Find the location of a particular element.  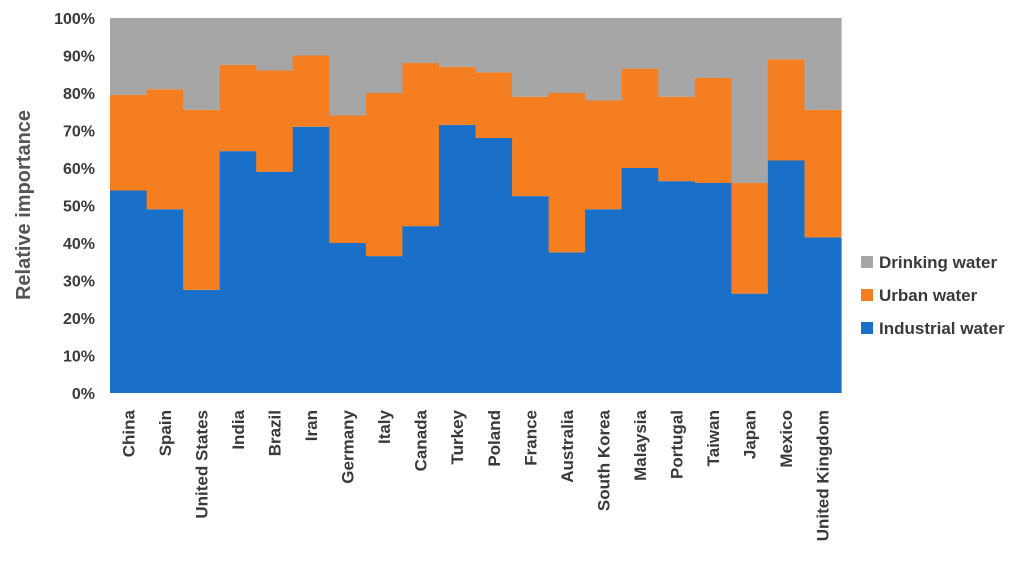

bar-brazil-urban-water is located at coordinates (275, 121).